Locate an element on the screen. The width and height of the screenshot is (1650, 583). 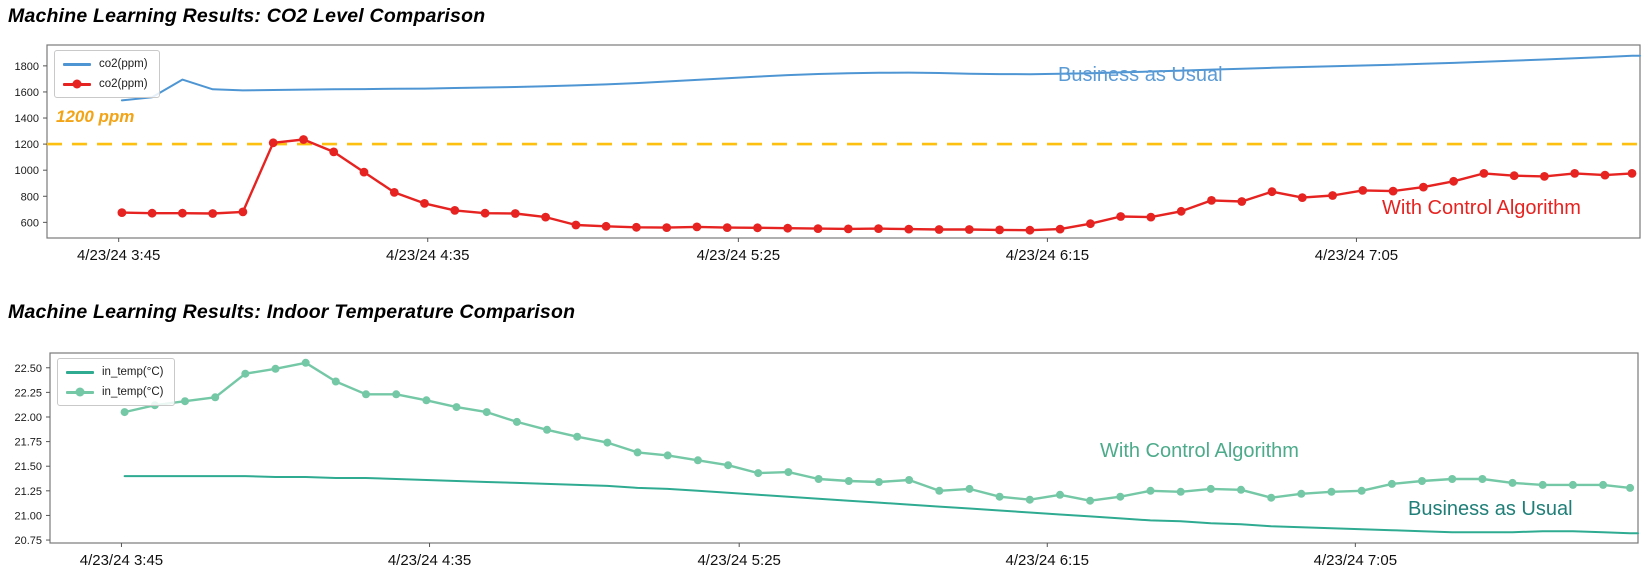
svg-text: 22.50 is located at coordinates (28, 369).